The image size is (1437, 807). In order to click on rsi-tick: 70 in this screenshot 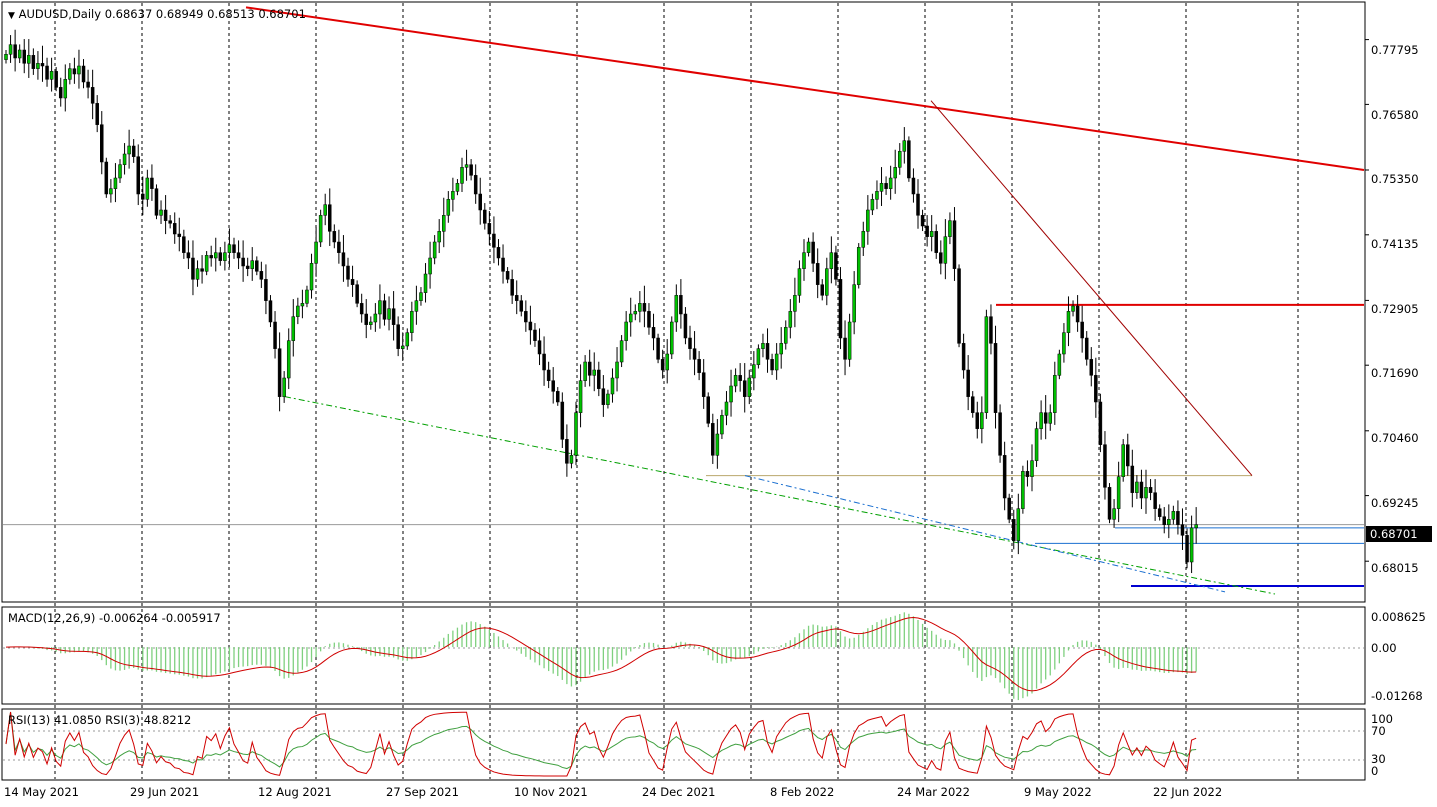, I will do `click(1378, 731)`.